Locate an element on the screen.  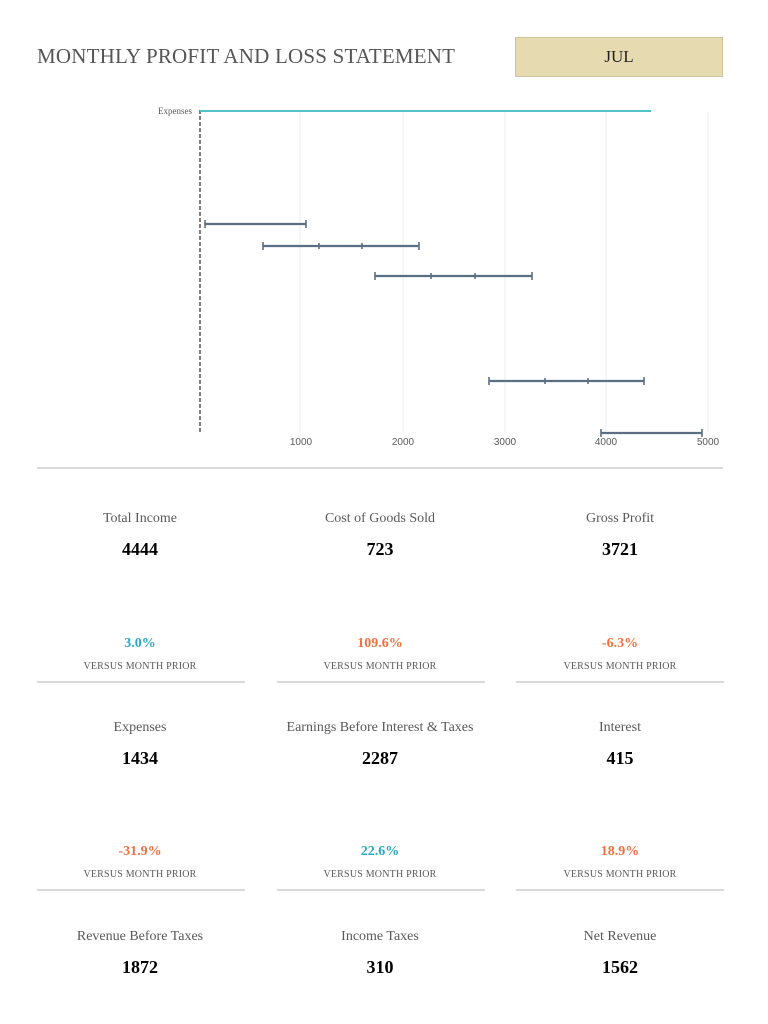
kpi-value: 415 is located at coordinates (620, 758).